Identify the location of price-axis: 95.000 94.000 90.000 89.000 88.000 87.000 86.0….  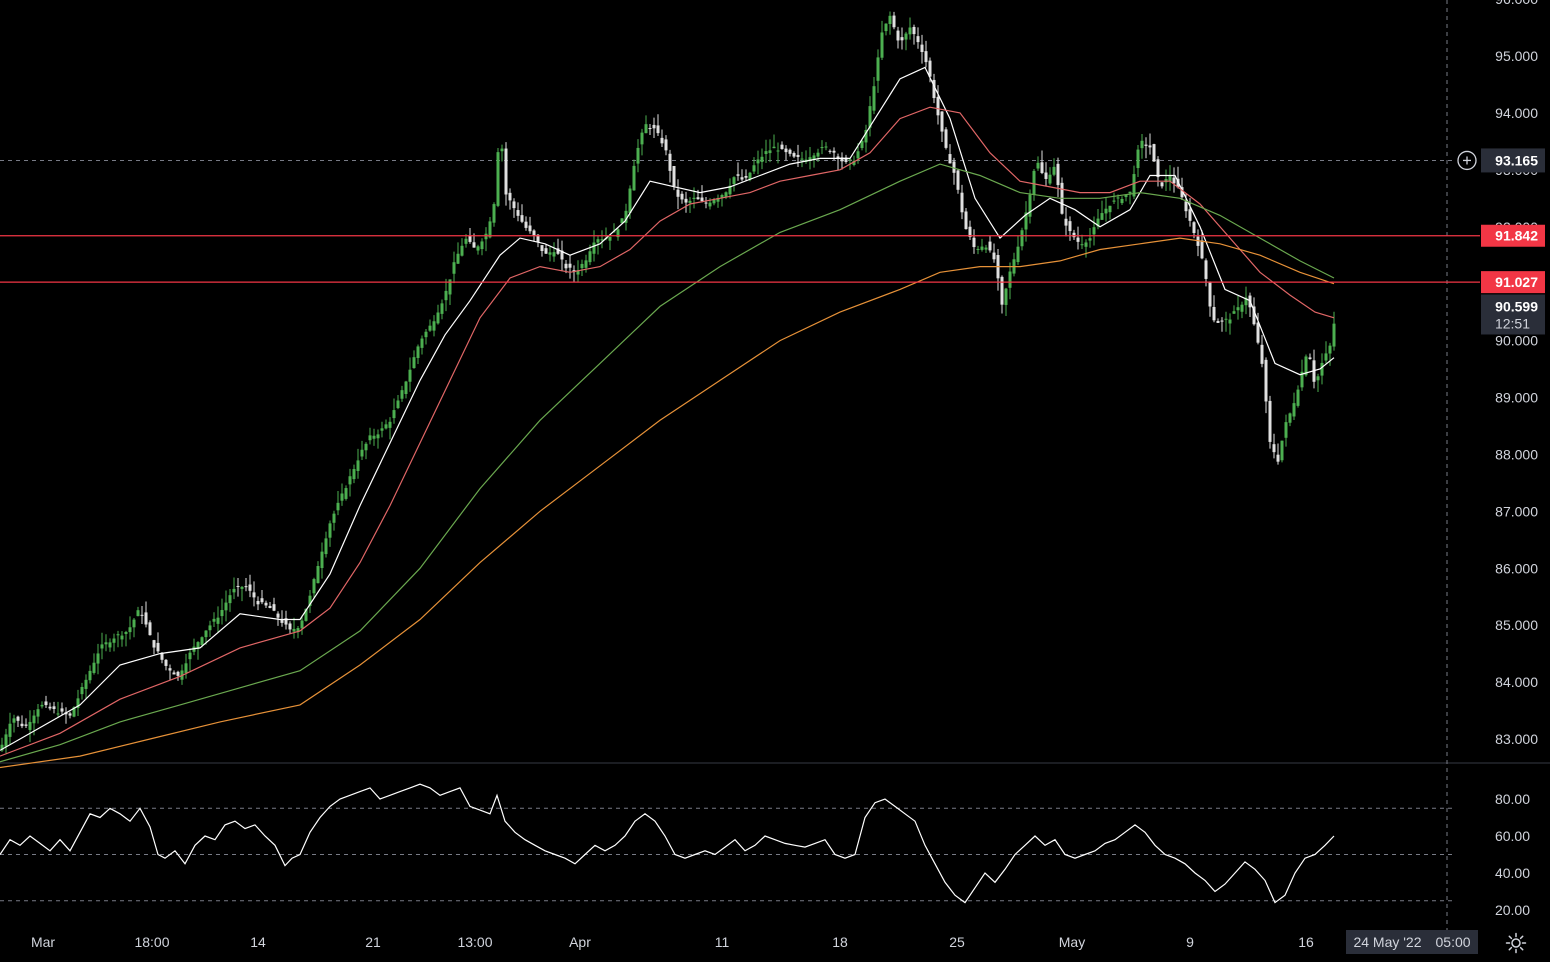
(1516, 459).